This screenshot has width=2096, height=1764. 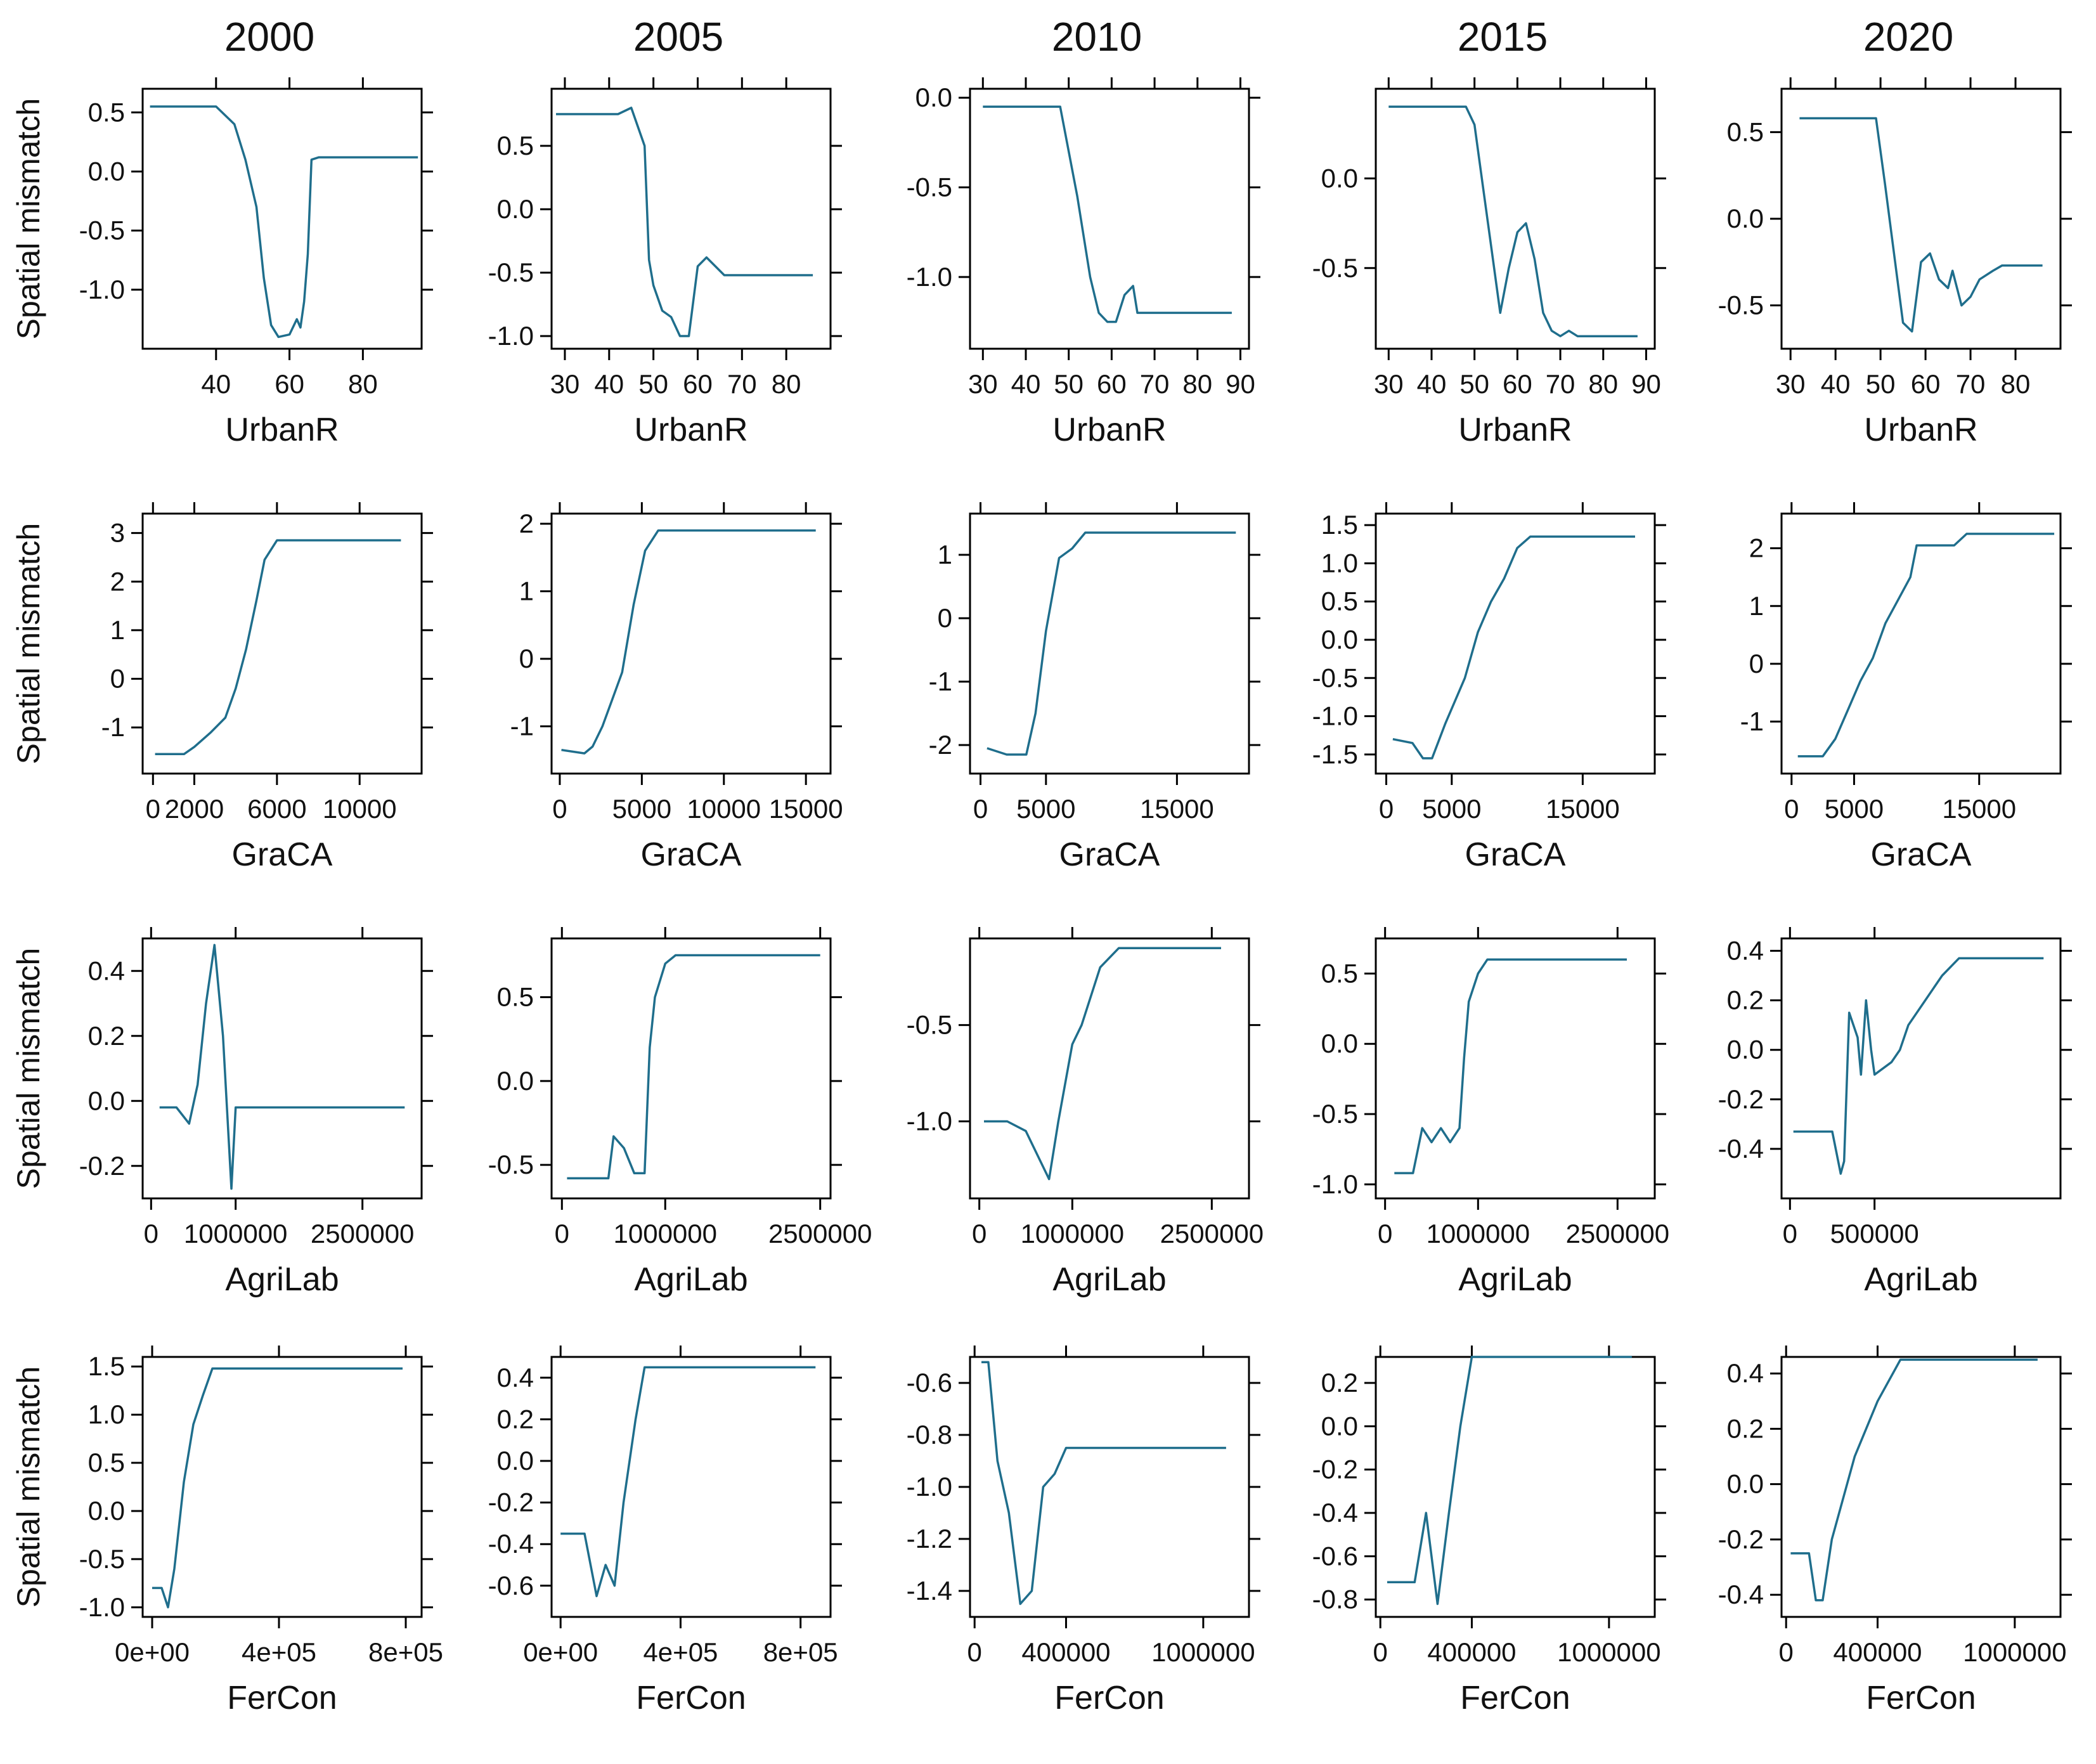 What do you see at coordinates (279, 1652) in the screenshot?
I see `x-tick-label: 4e+05` at bounding box center [279, 1652].